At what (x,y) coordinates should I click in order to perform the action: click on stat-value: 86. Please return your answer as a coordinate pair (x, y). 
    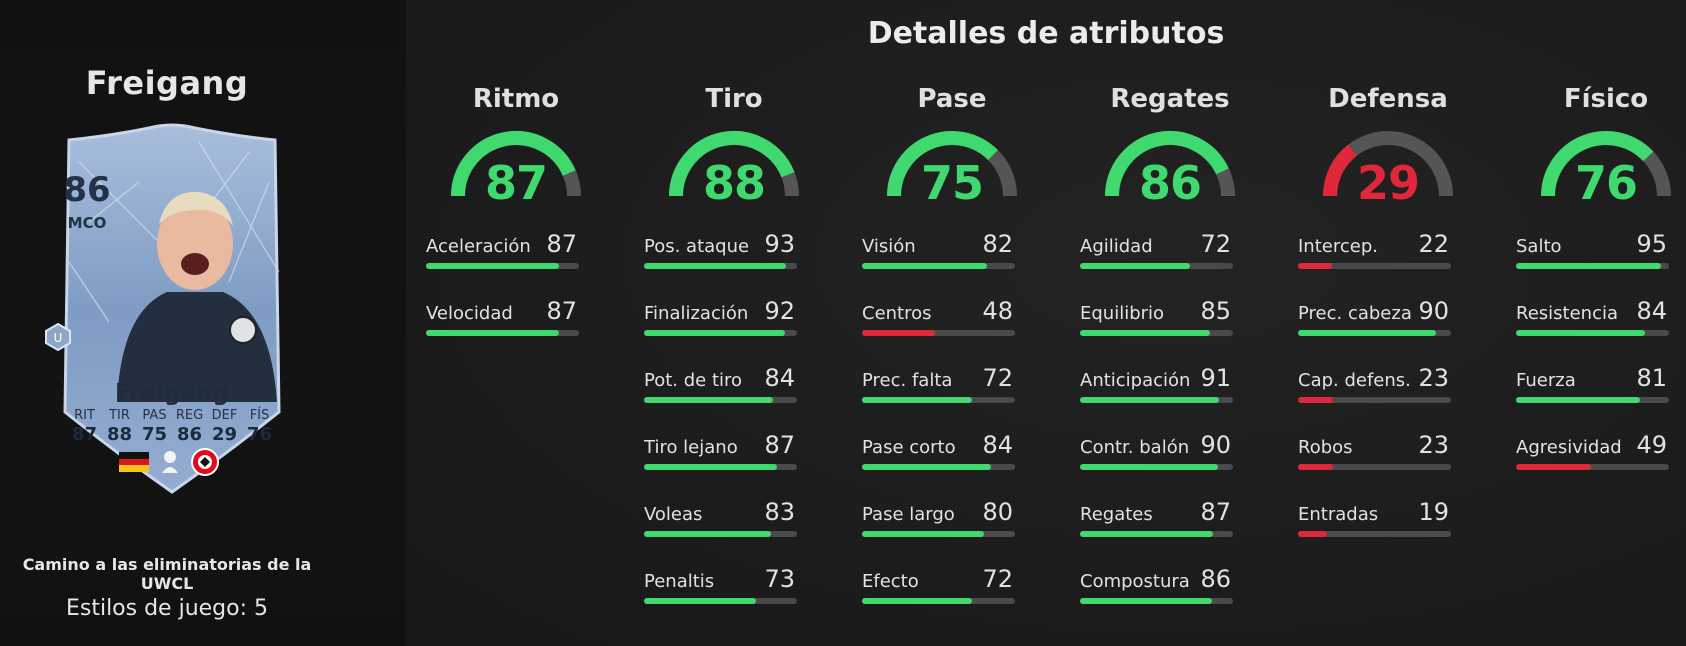
    Looking at the image, I should click on (1215, 579).